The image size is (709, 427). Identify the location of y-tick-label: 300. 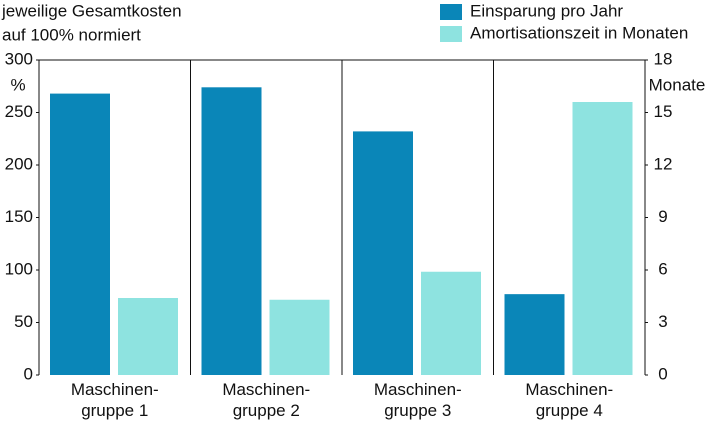
(19, 58).